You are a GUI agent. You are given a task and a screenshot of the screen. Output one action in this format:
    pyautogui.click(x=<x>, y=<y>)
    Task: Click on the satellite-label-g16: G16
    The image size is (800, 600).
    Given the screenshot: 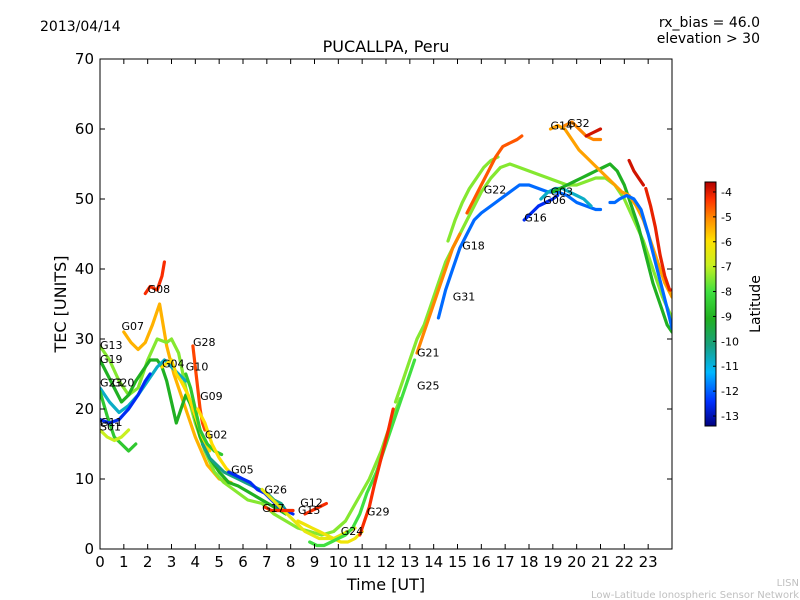 What is the action you would take?
    pyautogui.click(x=535, y=217)
    